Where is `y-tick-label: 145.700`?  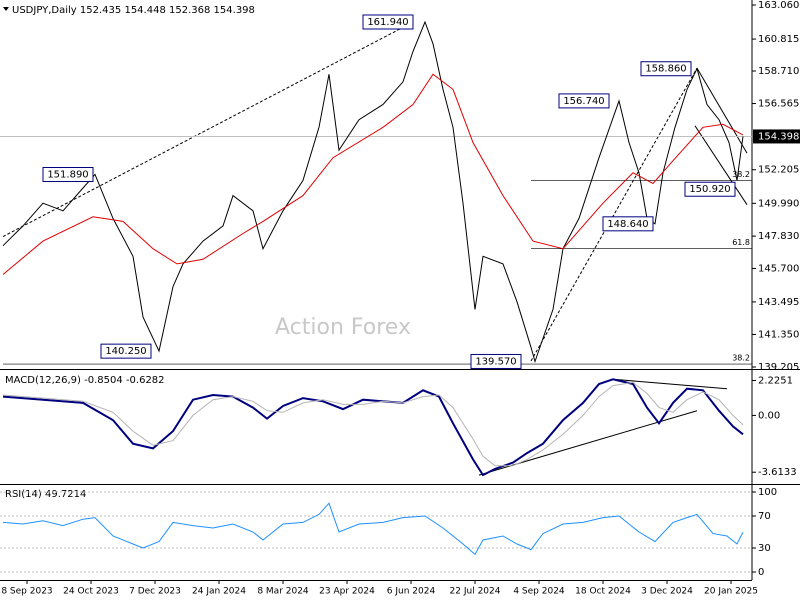
y-tick-label: 145.700 is located at coordinates (778, 268).